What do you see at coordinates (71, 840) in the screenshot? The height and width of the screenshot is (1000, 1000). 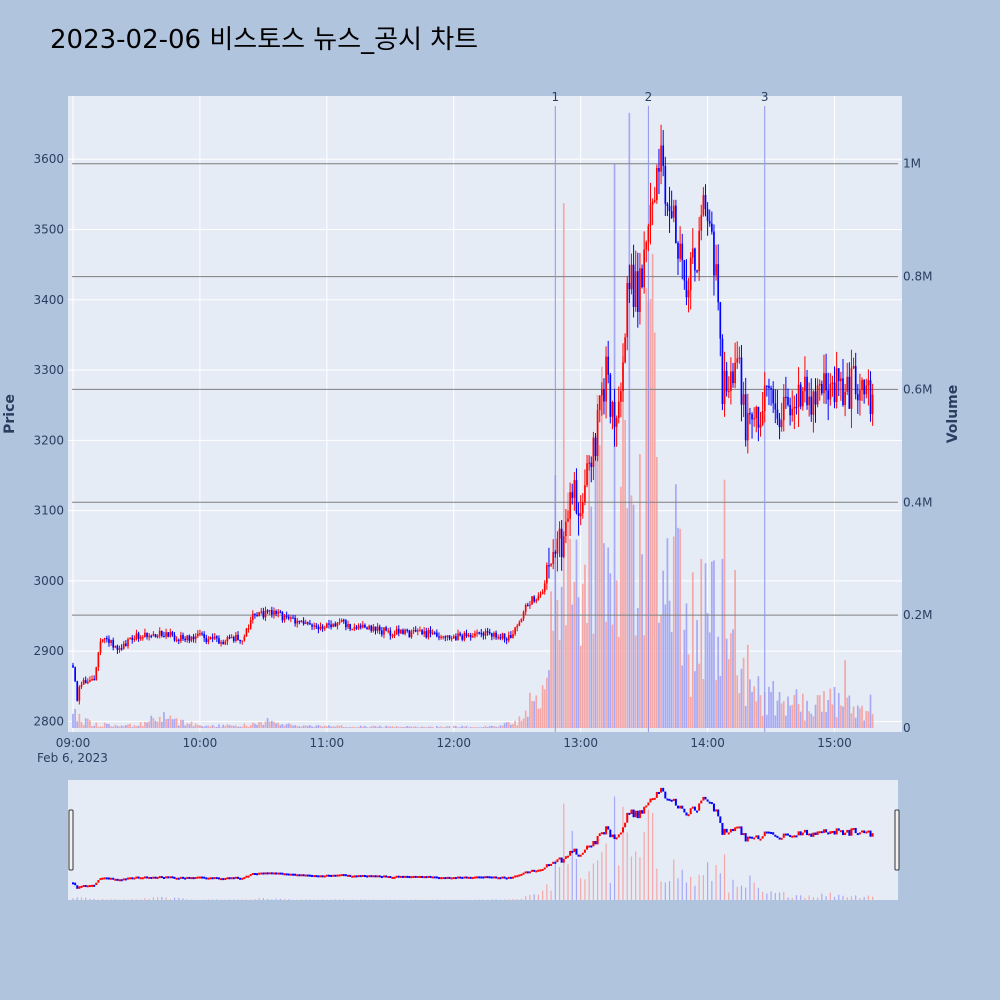 I see `range-slider-left-handle` at bounding box center [71, 840].